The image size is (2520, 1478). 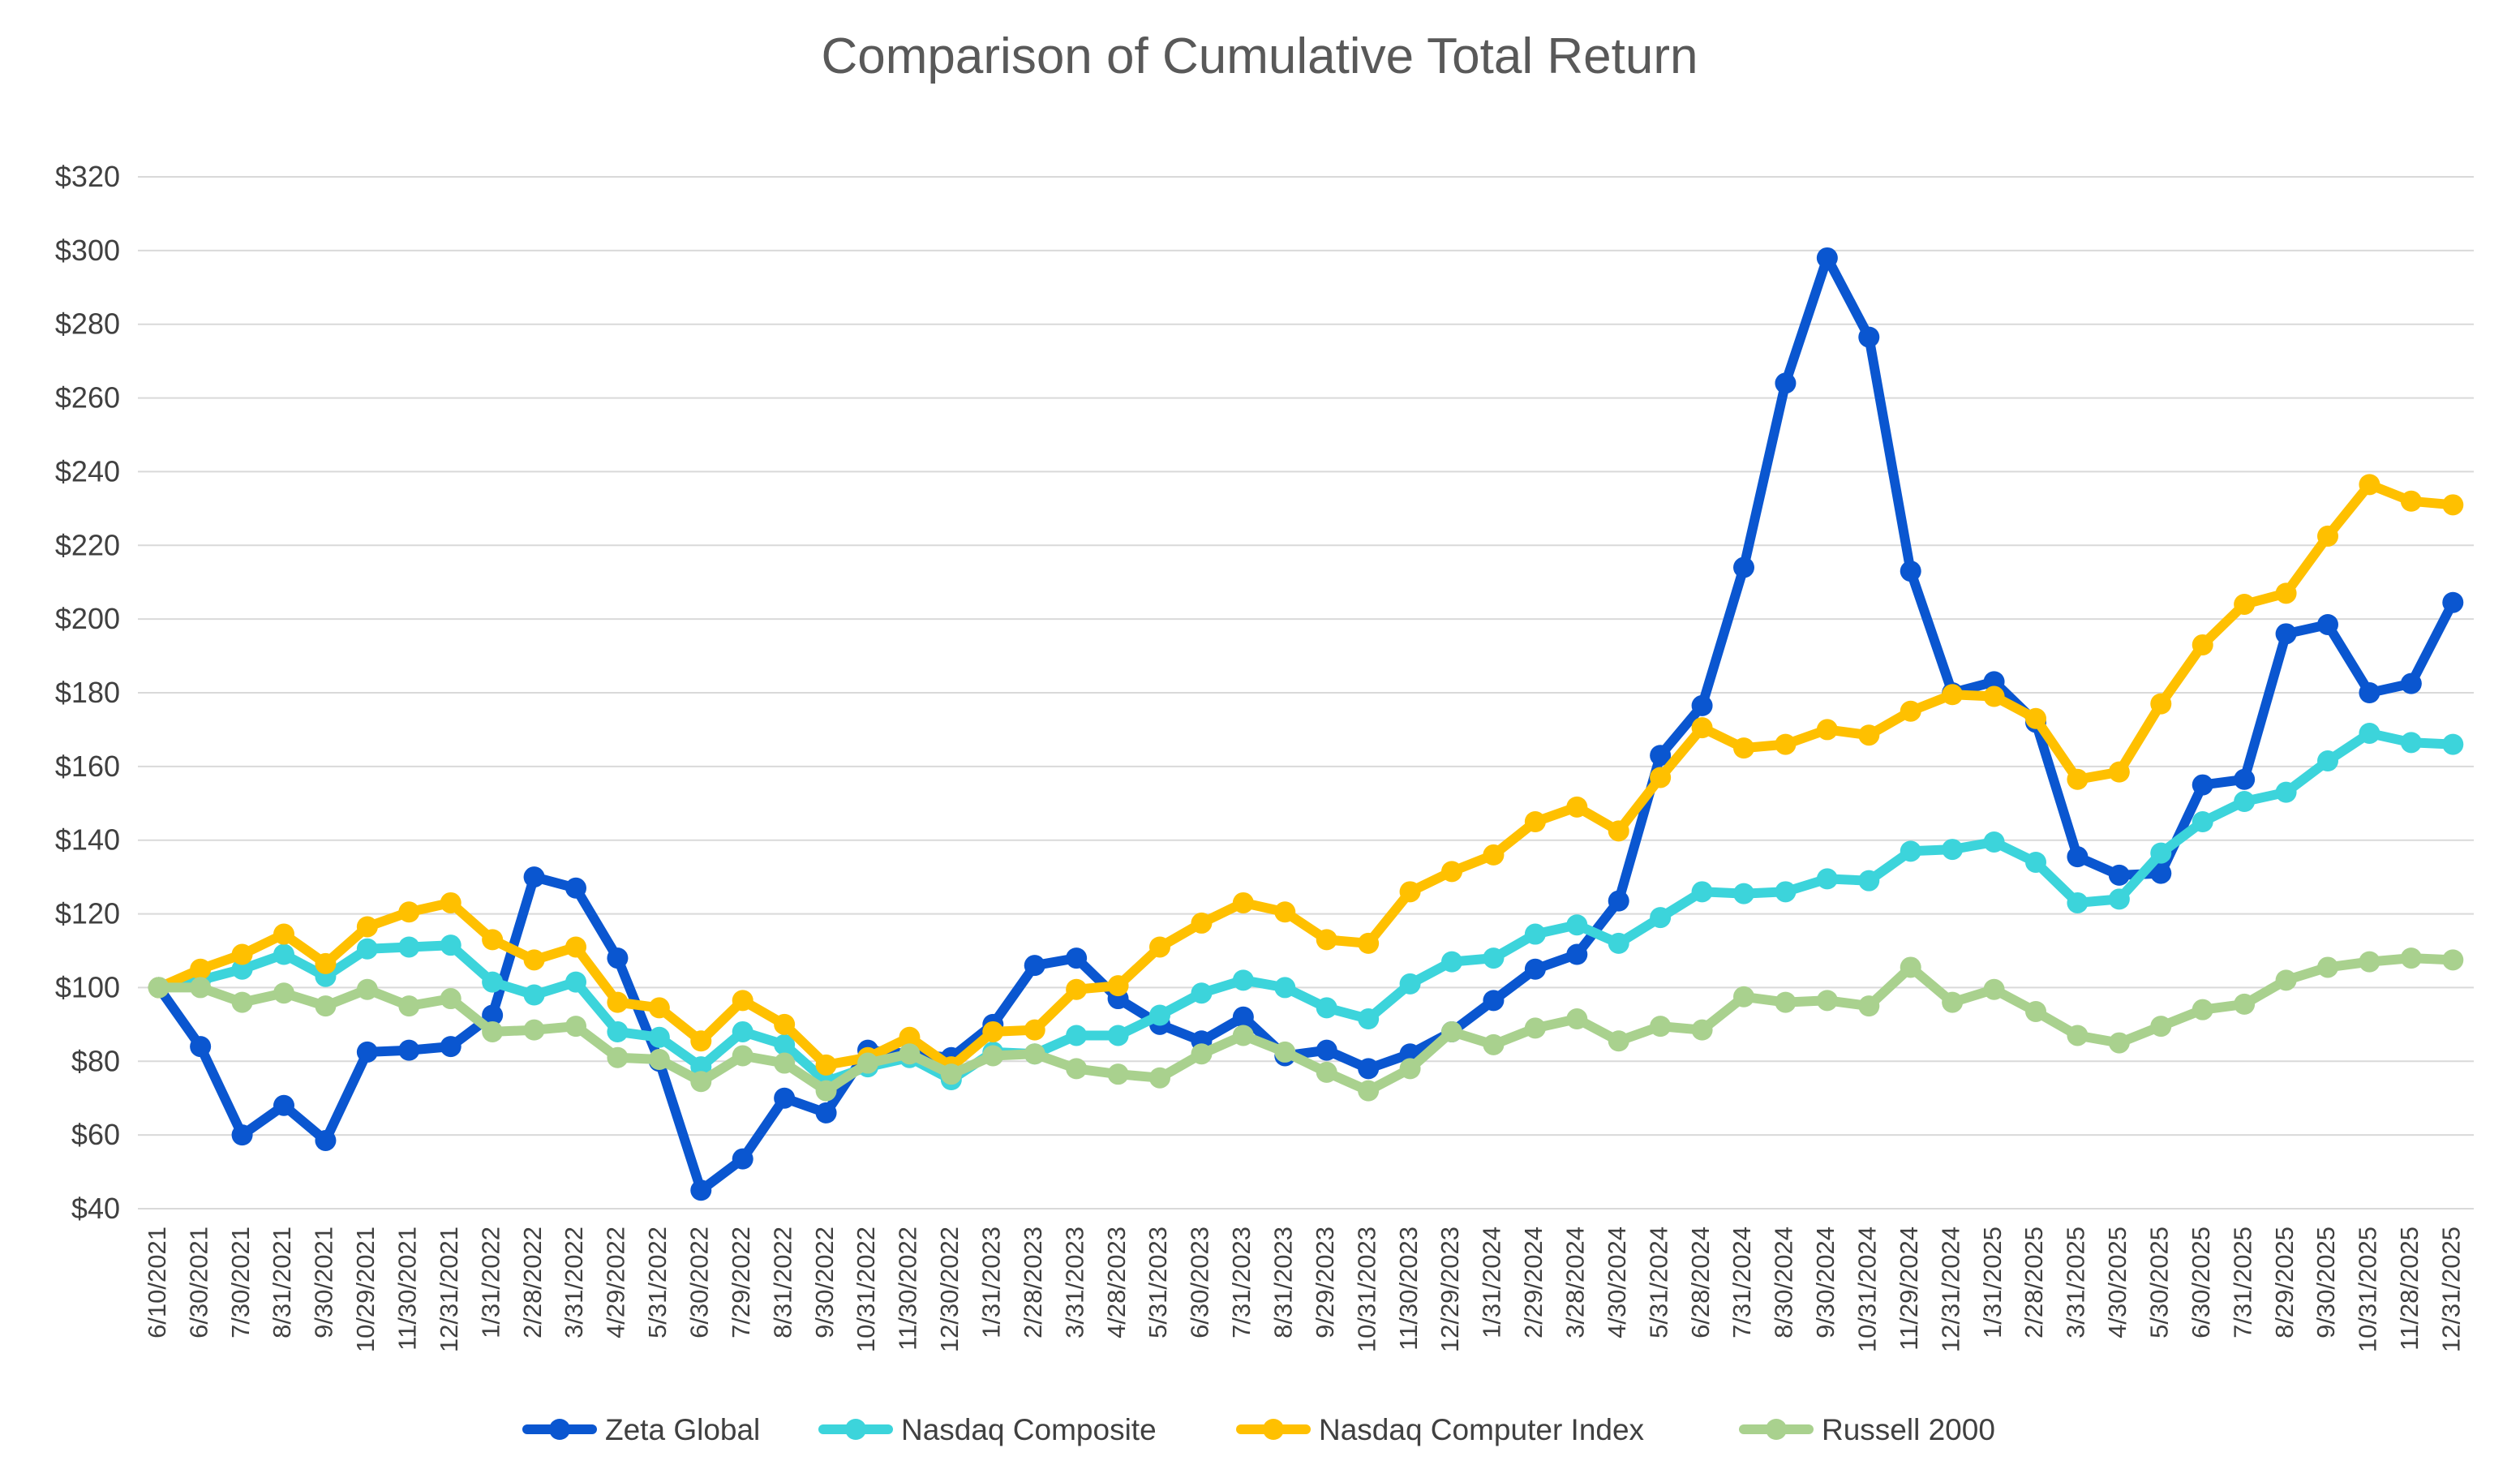 What do you see at coordinates (87, 840) in the screenshot?
I see `y-tick-label: $140` at bounding box center [87, 840].